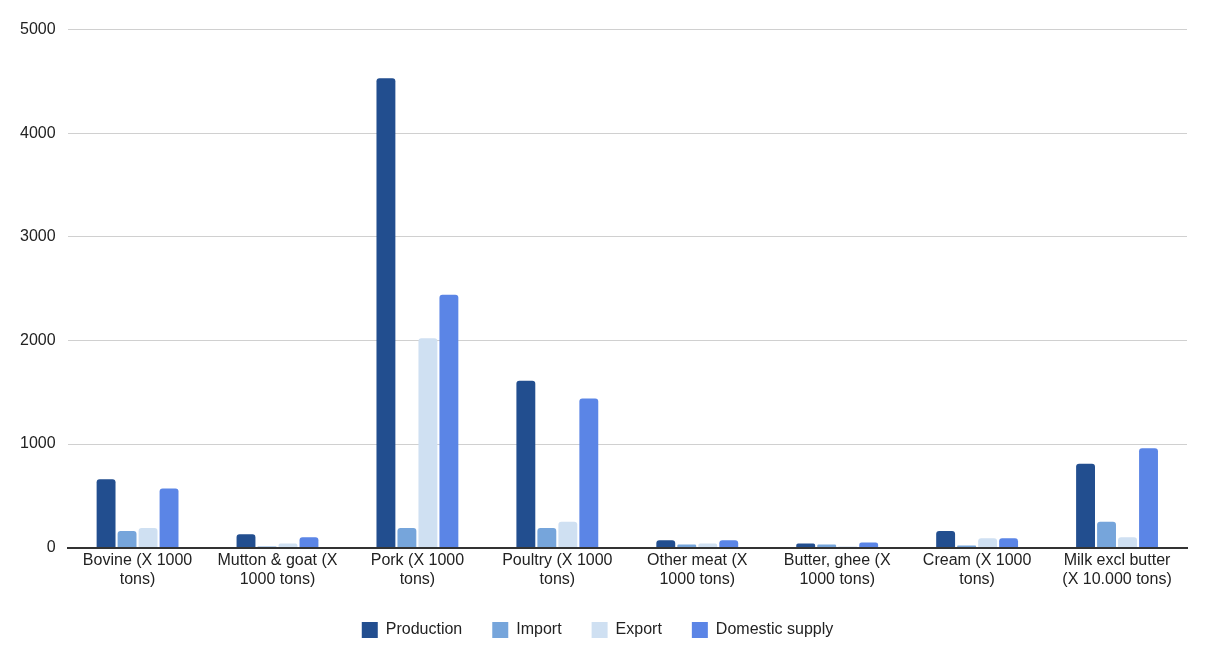 The height and width of the screenshot is (657, 1205). What do you see at coordinates (697, 568) in the screenshot?
I see `x-tick-label: Other meat (X 1000 tons)` at bounding box center [697, 568].